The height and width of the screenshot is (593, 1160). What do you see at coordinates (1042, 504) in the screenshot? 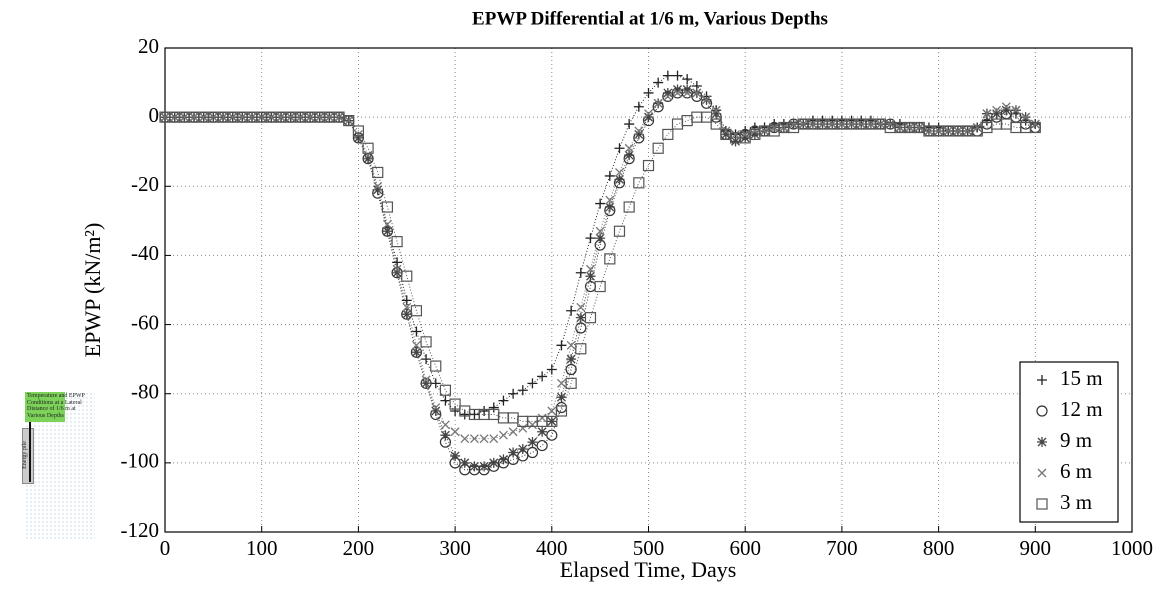
I see `legend-marker` at bounding box center [1042, 504].